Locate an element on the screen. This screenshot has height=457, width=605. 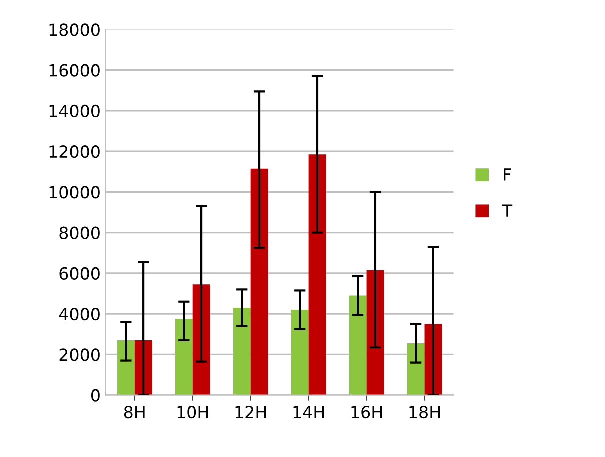
y-tick-label: 8000 is located at coordinates (80, 233).